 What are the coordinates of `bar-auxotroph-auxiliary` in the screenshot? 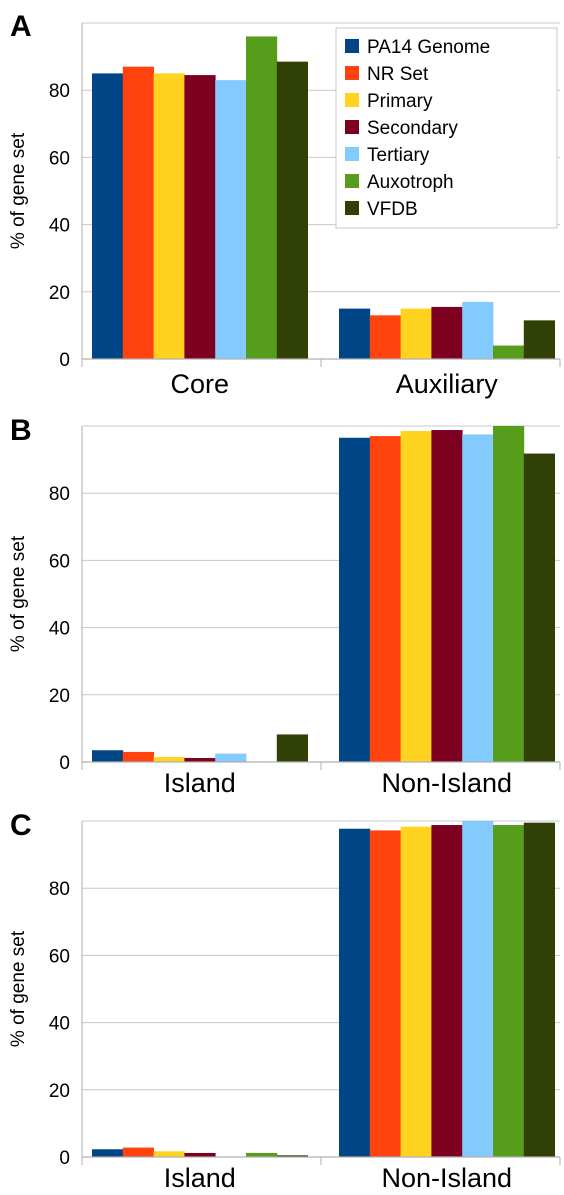 It's located at (509, 352).